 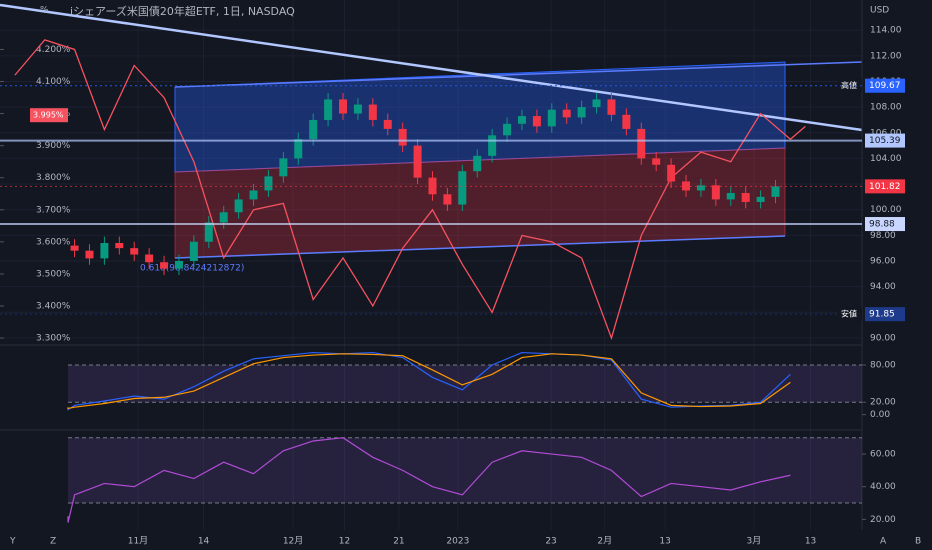 What do you see at coordinates (882, 225) in the screenshot?
I see `price-badge-label: 98.88` at bounding box center [882, 225].